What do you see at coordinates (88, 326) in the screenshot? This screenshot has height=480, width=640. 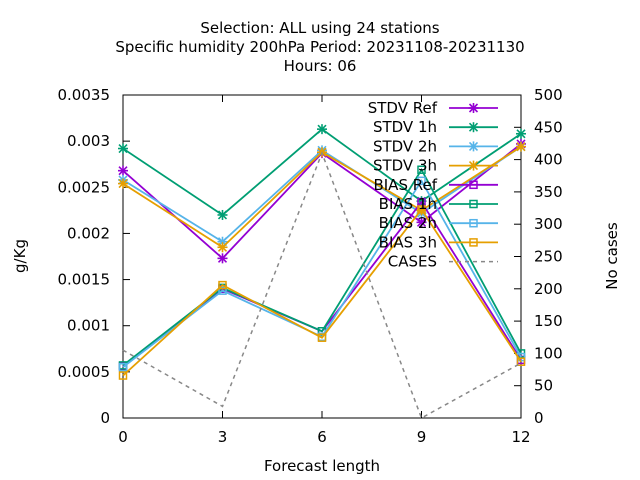 I see `y-tick-label: 0.001` at bounding box center [88, 326].